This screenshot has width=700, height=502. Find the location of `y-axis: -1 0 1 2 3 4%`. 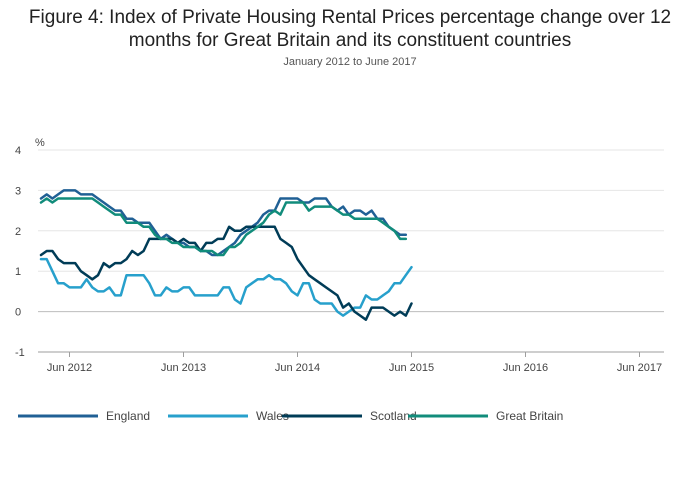

y-axis: -1 0 1 2 3 4% is located at coordinates (30, 248).